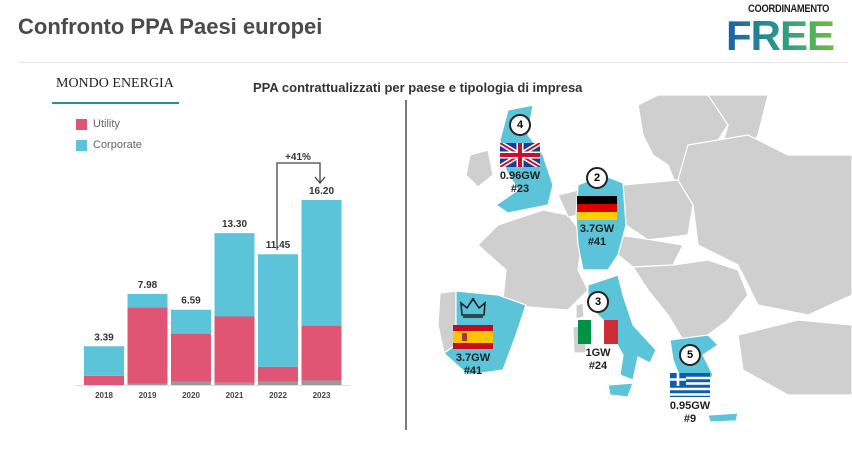  Describe the element at coordinates (479, 168) in the screenshot. I see `map-ireland` at that location.